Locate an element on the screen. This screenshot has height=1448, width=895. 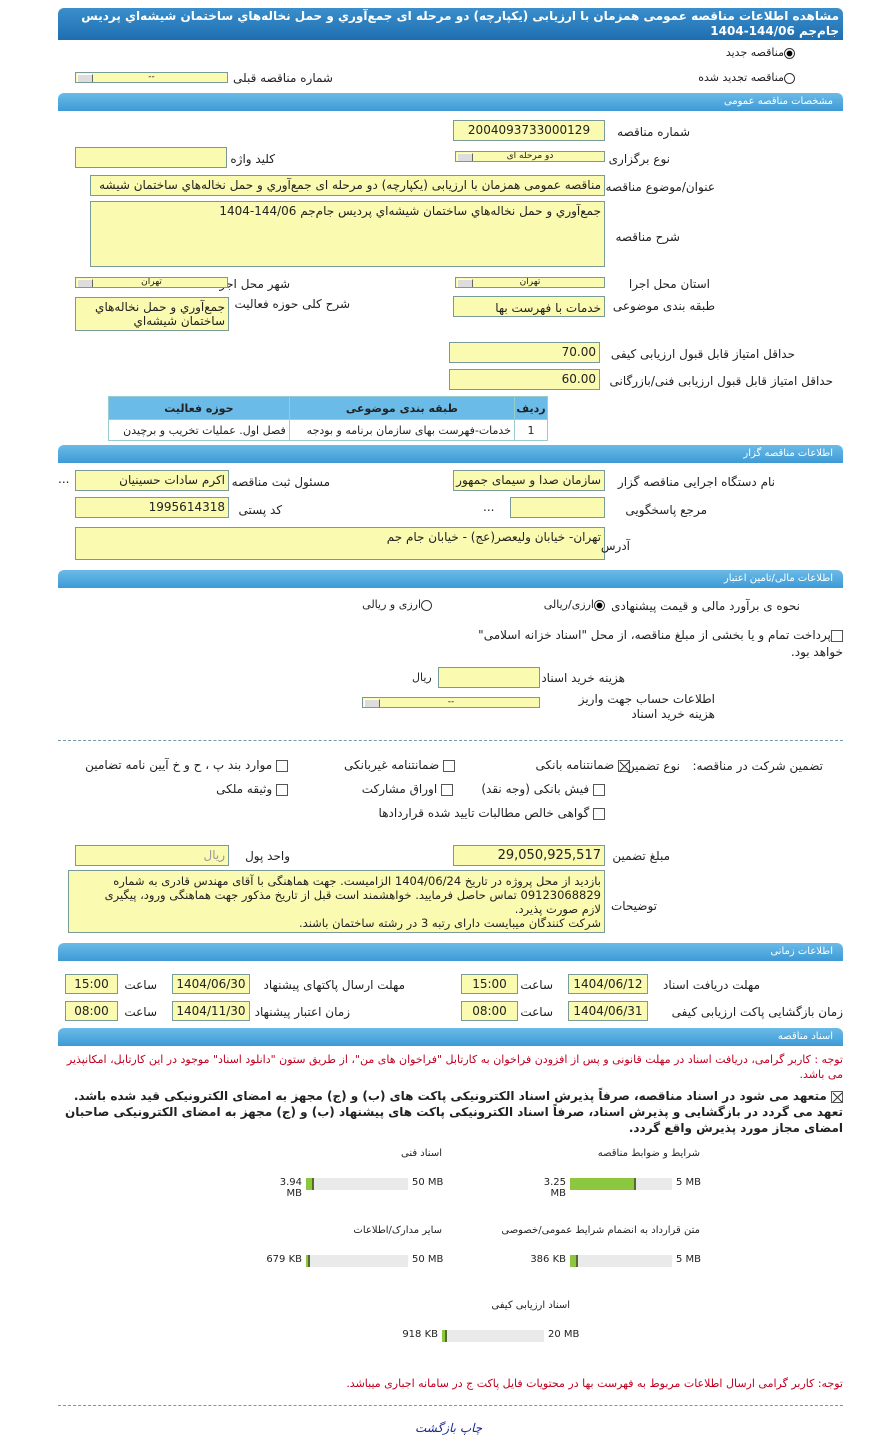
keyword-label: کلید واژه is located at coordinates (252, 159).